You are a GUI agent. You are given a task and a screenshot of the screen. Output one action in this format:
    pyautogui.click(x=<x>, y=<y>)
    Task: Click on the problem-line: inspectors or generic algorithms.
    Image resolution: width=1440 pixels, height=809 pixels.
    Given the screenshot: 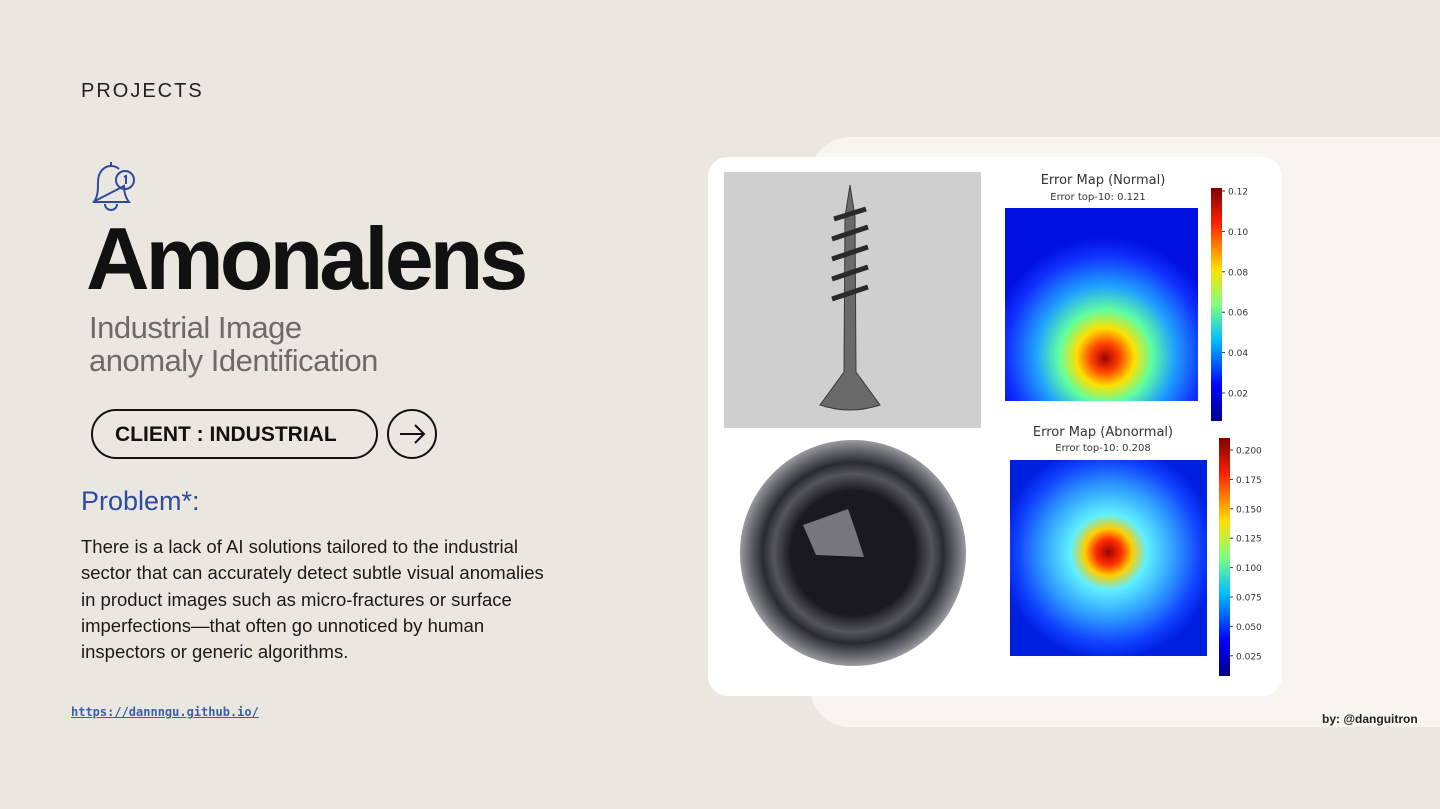 What is the action you would take?
    pyautogui.click(x=215, y=652)
    